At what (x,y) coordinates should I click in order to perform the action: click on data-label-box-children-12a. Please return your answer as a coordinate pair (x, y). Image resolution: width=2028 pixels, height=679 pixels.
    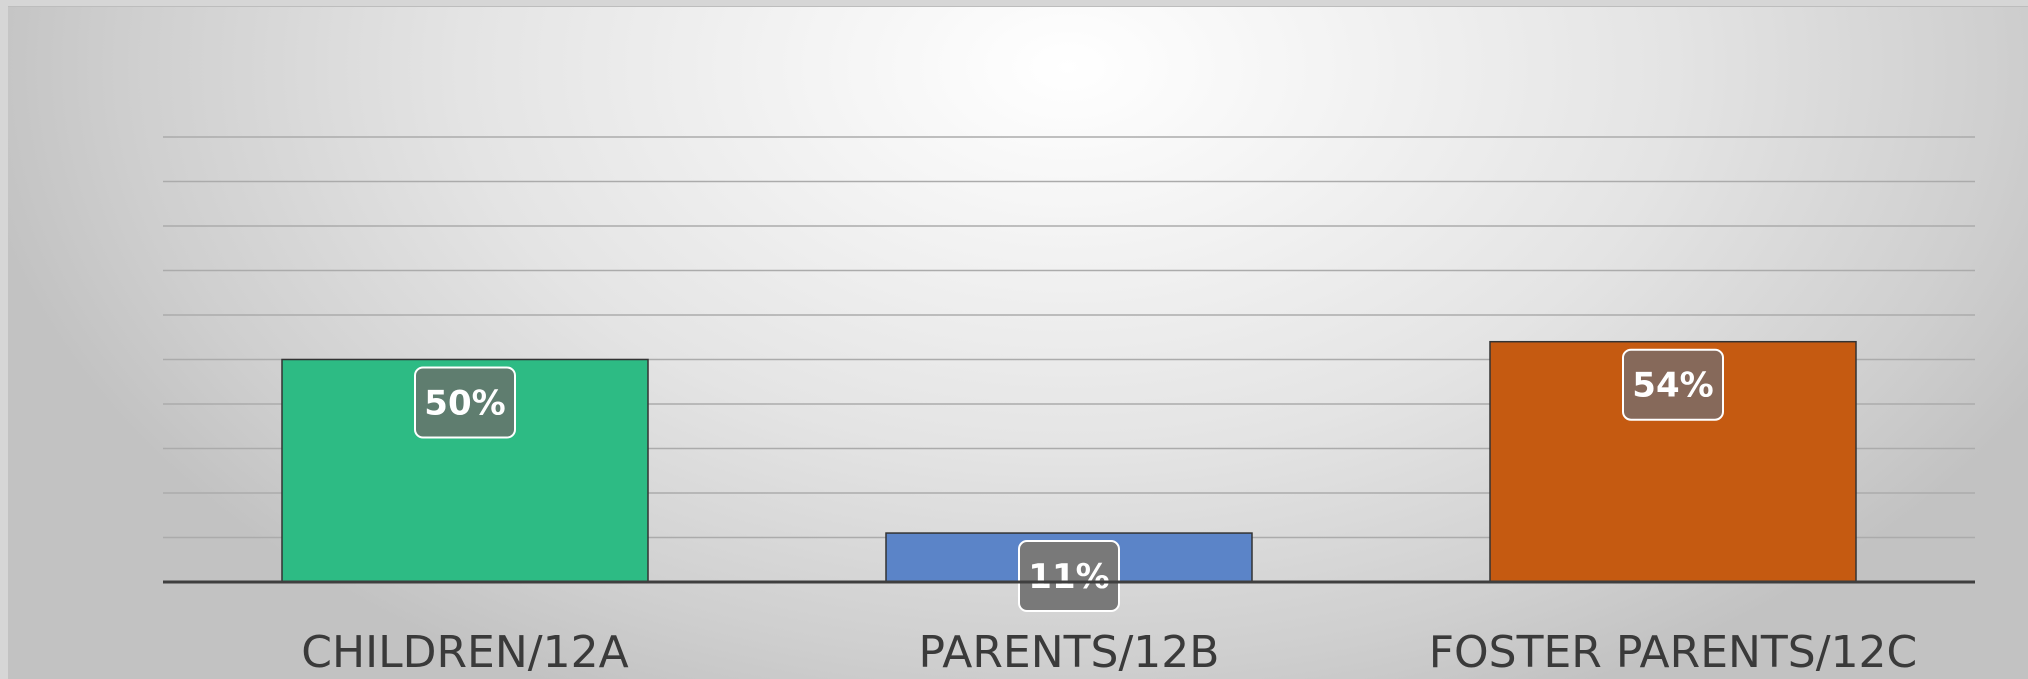
    Looking at the image, I should click on (465, 402).